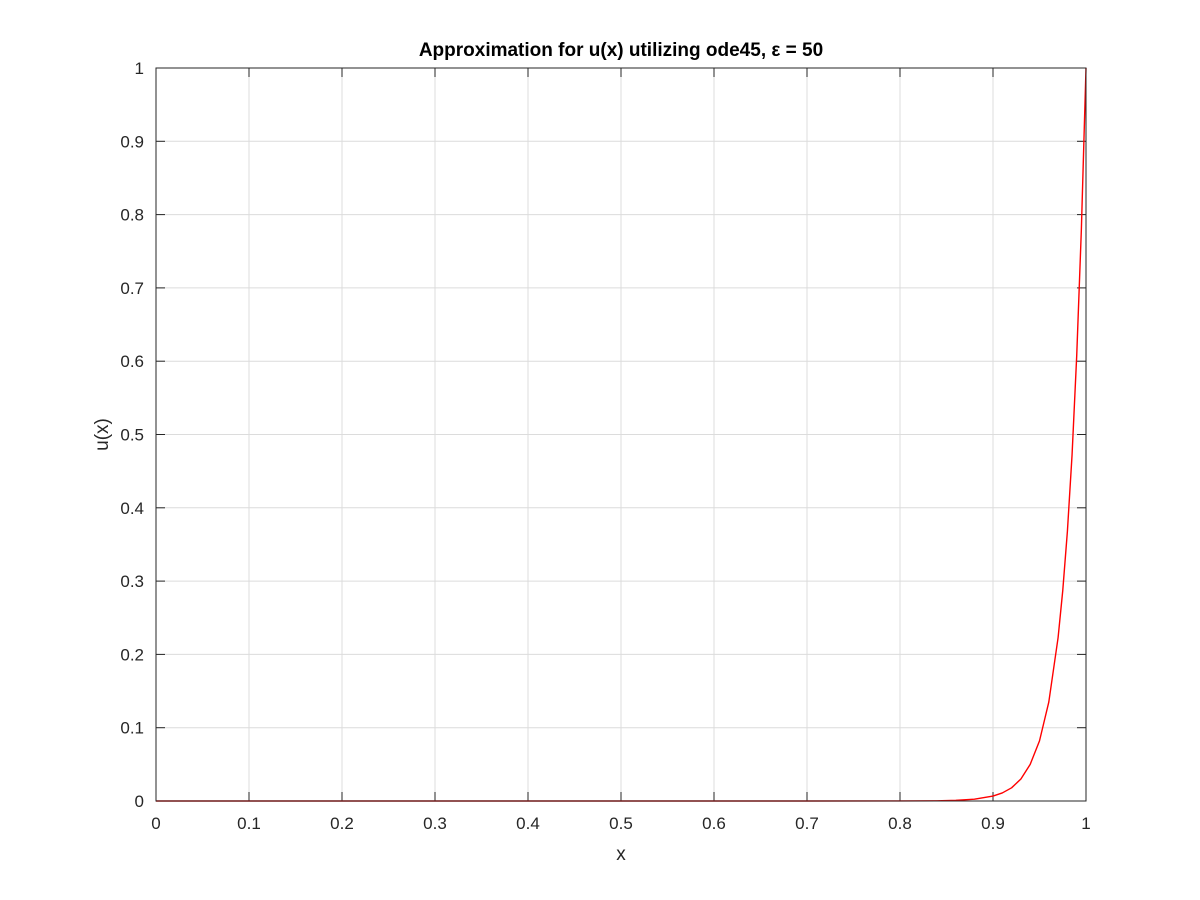 This screenshot has width=1200, height=900. Describe the element at coordinates (132, 141) in the screenshot. I see `y-tick-label: 0.9` at that location.